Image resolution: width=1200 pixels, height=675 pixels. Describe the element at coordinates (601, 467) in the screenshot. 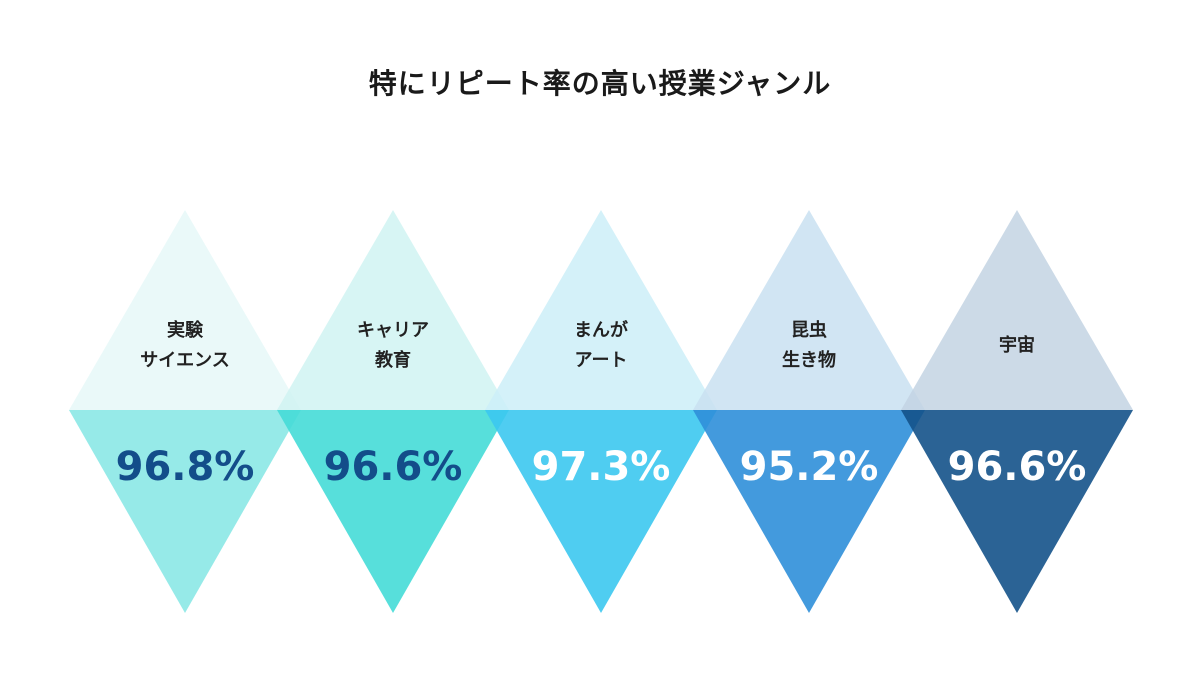

I see `data-label: 97.3%` at that location.